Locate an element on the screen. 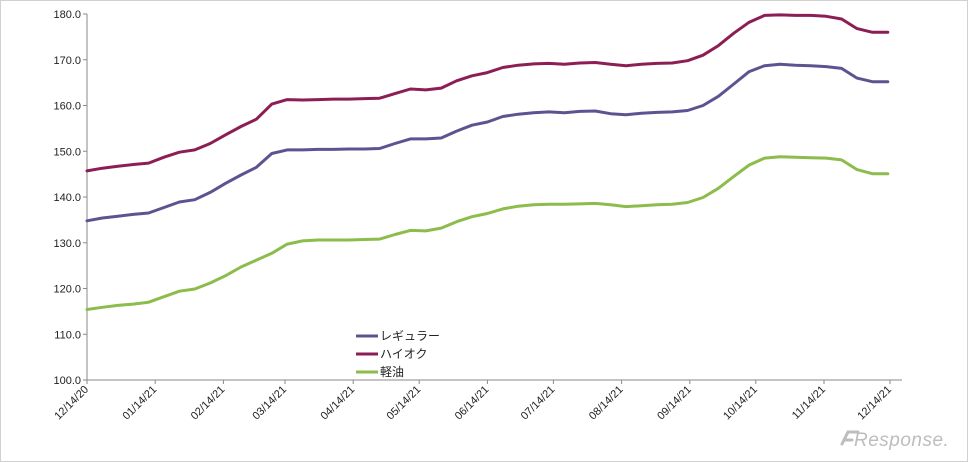  x-tick-label: 03/14/21 is located at coordinates (269, 403).